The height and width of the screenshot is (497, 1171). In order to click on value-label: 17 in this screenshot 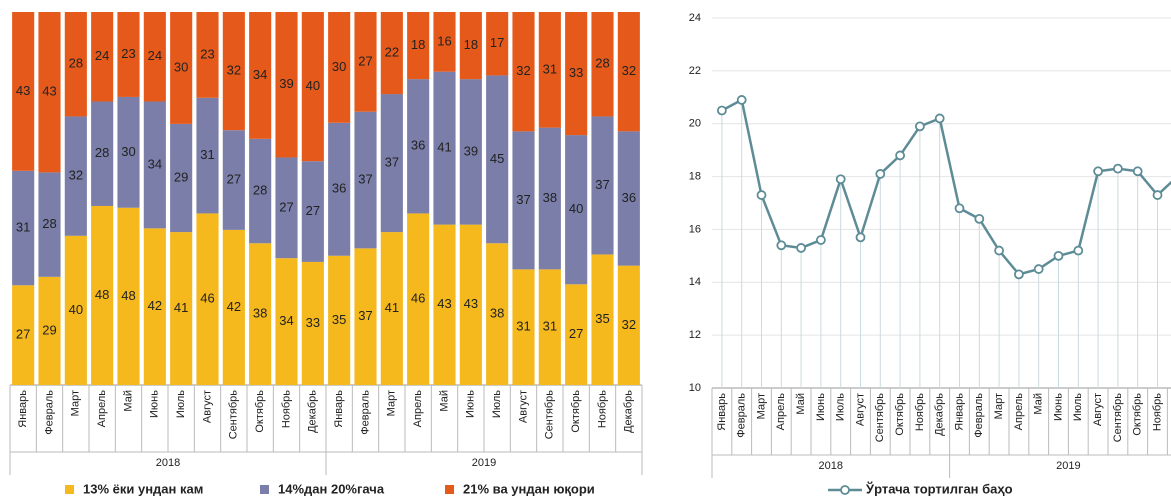, I will do `click(497, 42)`.